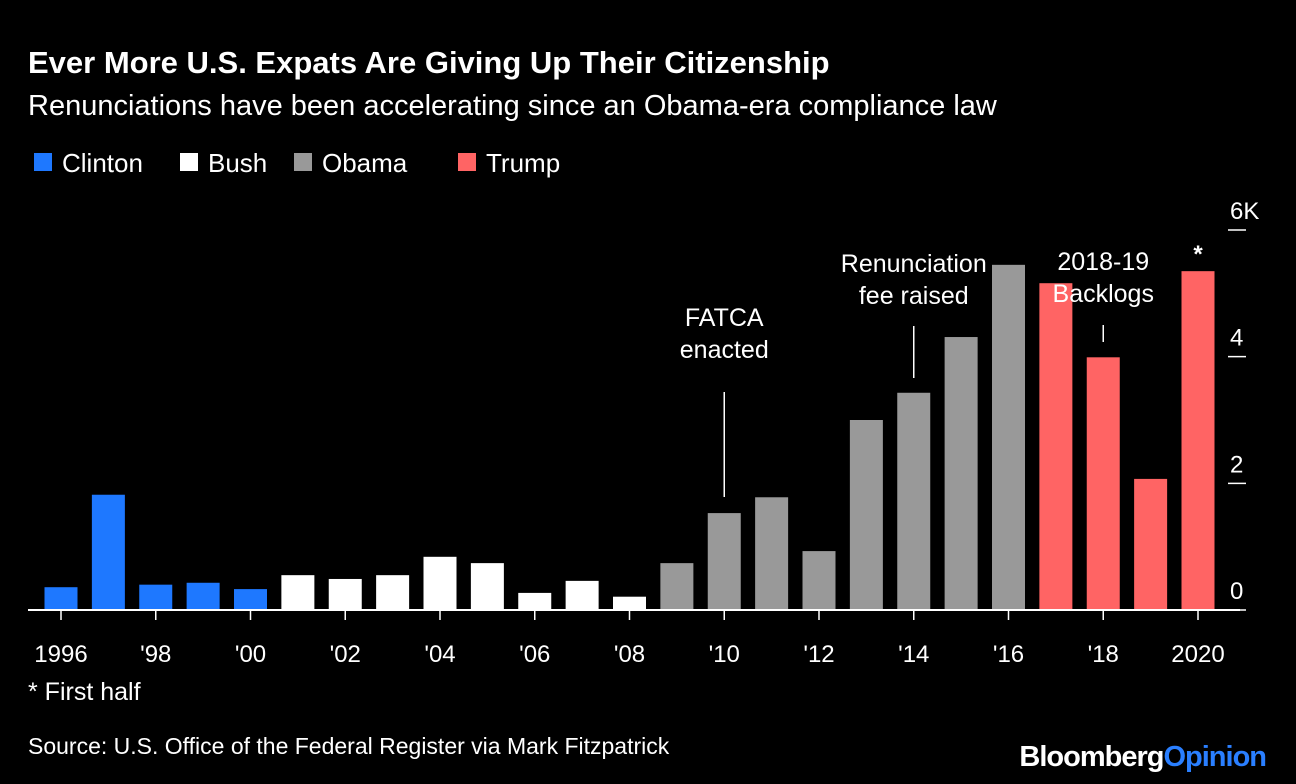  I want to click on x-tick-label: '16, so click(1008, 654).